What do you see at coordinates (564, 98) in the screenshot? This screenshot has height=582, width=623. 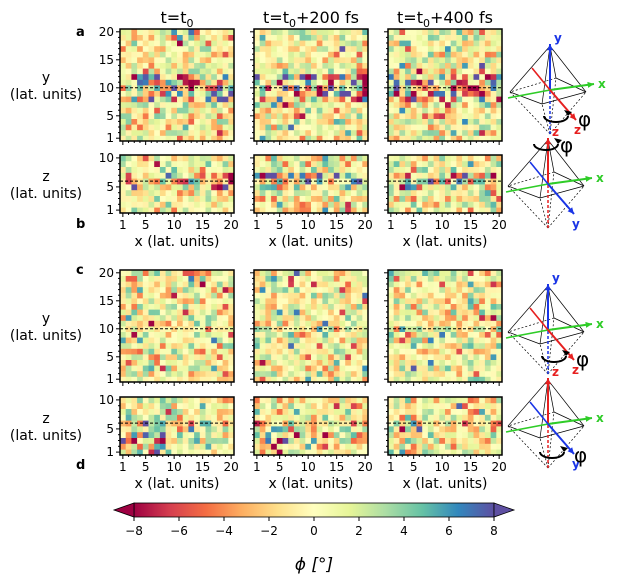 I see `octahedron-edge` at bounding box center [564, 98].